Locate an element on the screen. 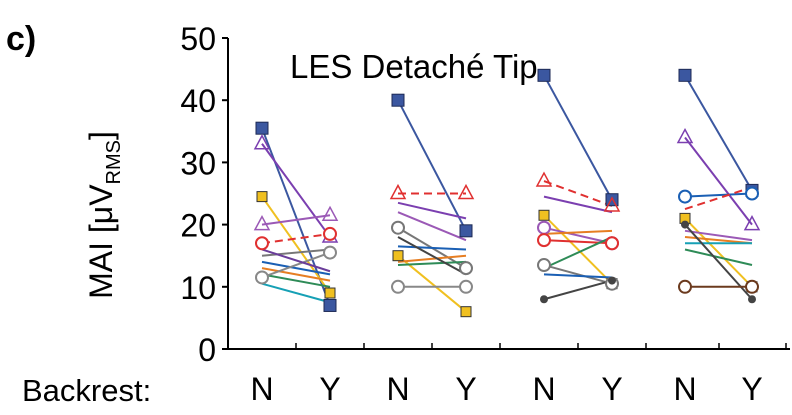 The width and height of the screenshot is (792, 415). chart-title: LES Detaché Tip is located at coordinates (414, 66).